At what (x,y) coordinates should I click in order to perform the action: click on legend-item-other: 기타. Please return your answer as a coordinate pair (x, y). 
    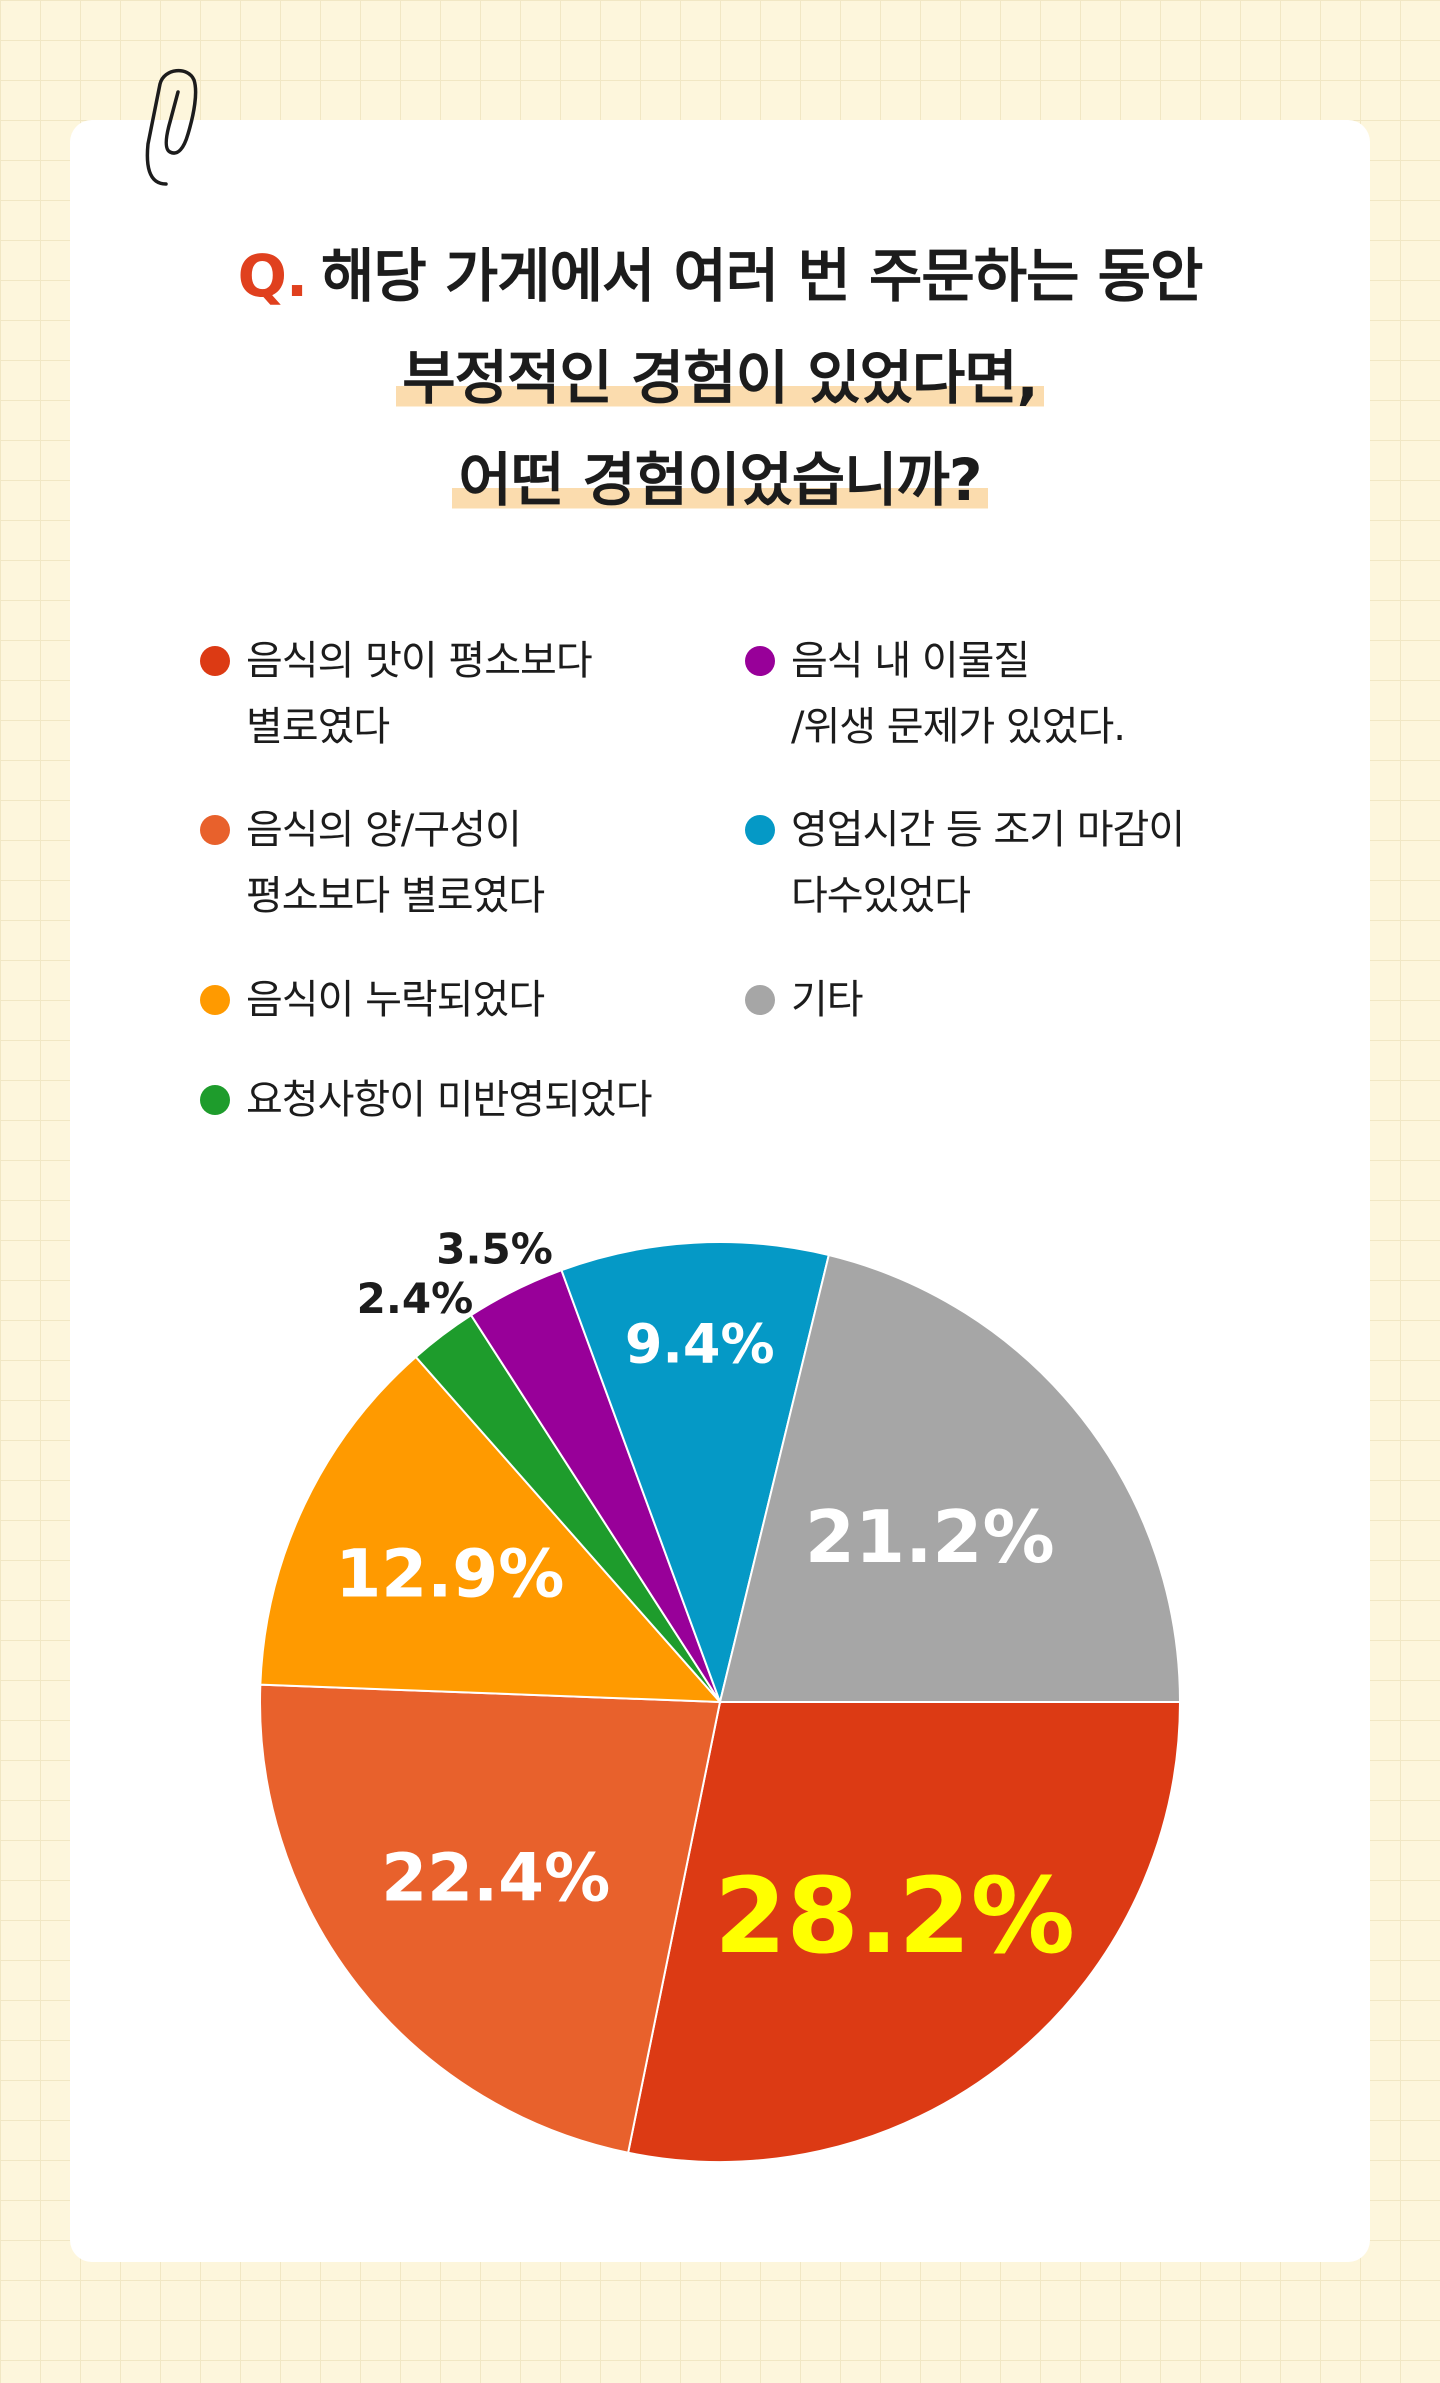
    Looking at the image, I should click on (804, 1000).